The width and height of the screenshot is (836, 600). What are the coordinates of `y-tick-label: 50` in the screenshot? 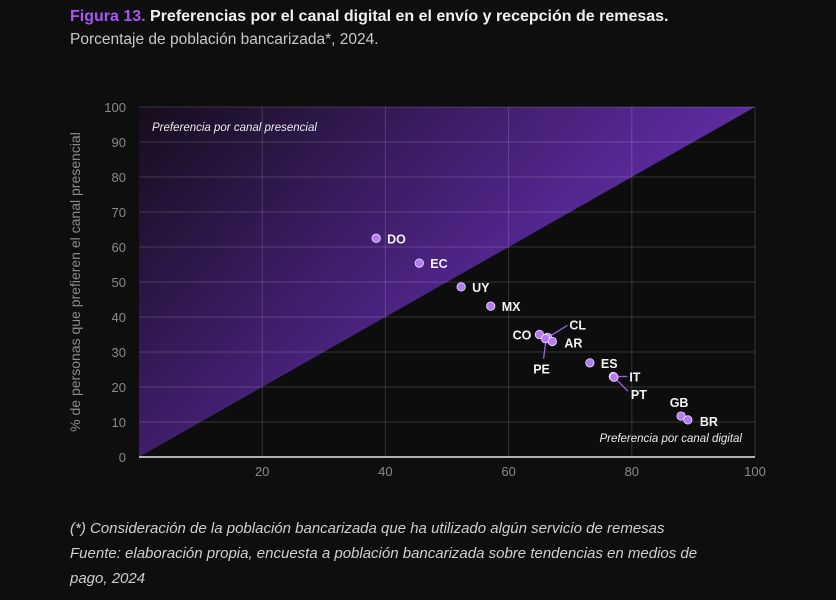 It's located at (119, 282).